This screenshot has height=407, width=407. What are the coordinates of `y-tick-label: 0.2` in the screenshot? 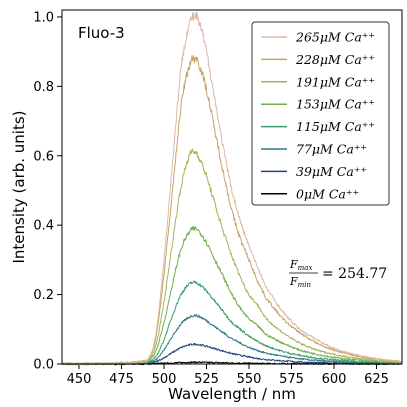 It's located at (43, 295).